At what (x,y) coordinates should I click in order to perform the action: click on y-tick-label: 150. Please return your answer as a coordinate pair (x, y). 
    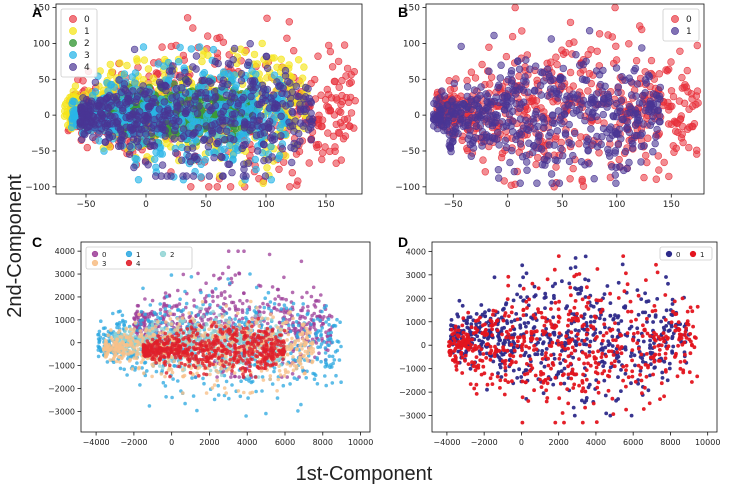
    Looking at the image, I should click on (411, 9).